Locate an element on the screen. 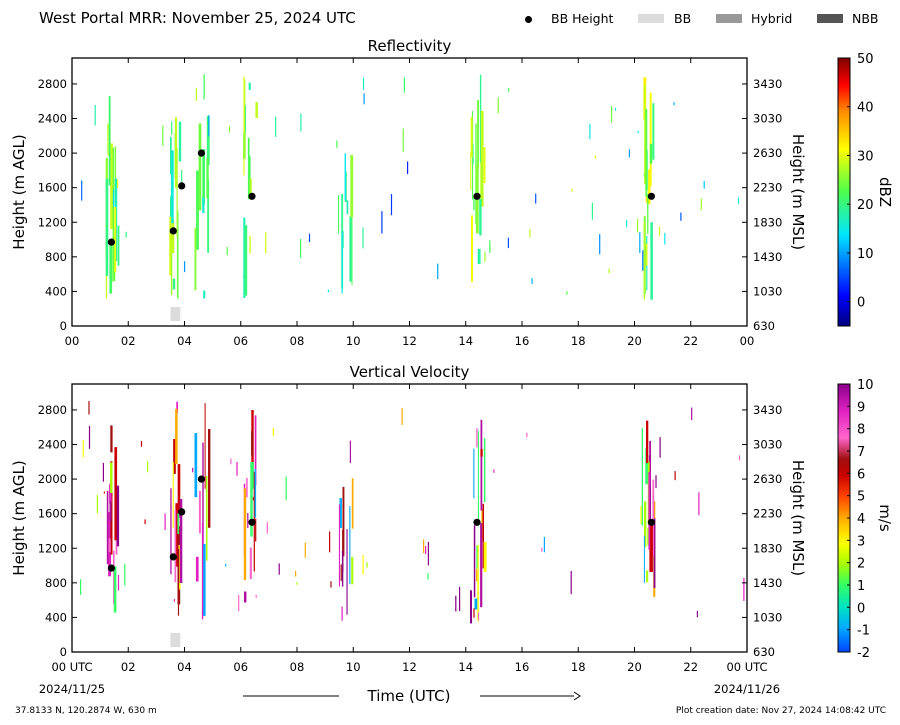 The height and width of the screenshot is (725, 900). hybrid-legend-swatch is located at coordinates (729, 18).